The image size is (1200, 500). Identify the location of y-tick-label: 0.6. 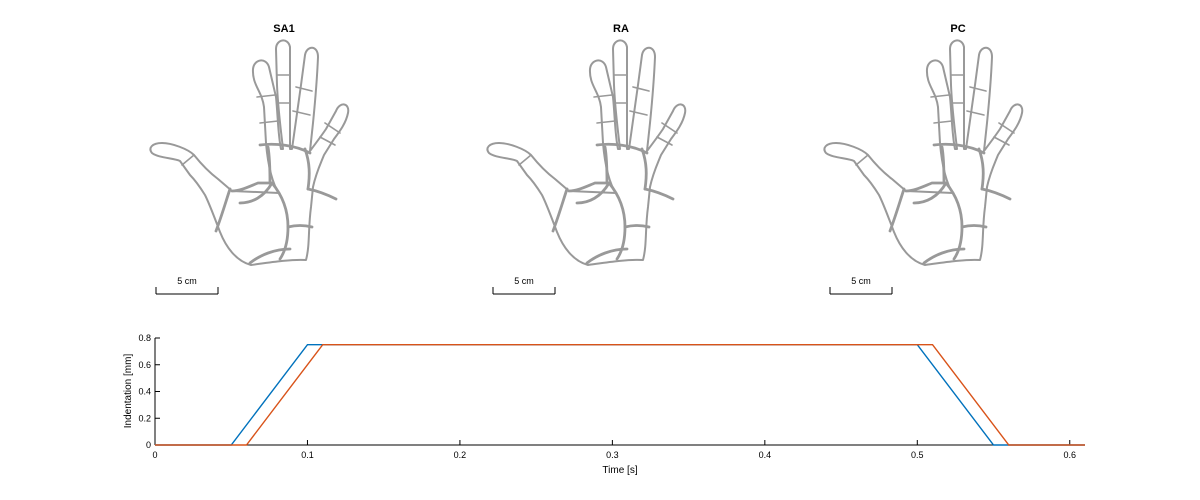
(144, 365).